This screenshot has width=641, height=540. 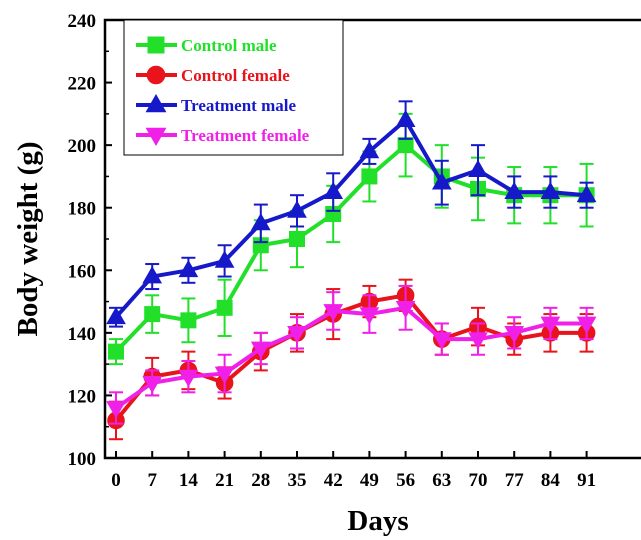 I want to click on legend-item: Treatment female, so click(x=223, y=136).